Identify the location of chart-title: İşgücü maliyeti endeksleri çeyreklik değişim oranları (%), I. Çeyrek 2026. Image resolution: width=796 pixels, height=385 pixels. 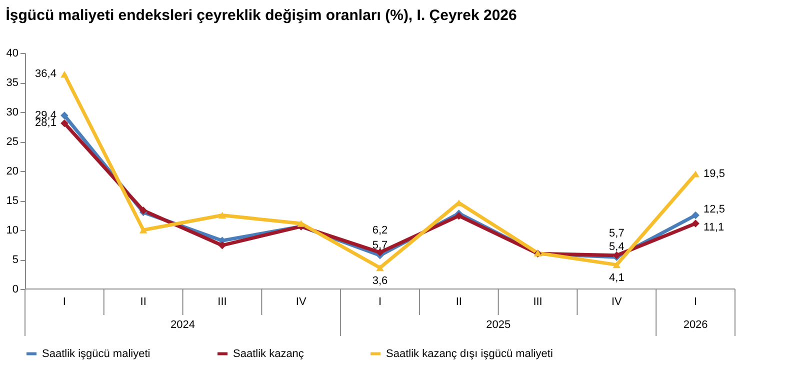
(261, 15).